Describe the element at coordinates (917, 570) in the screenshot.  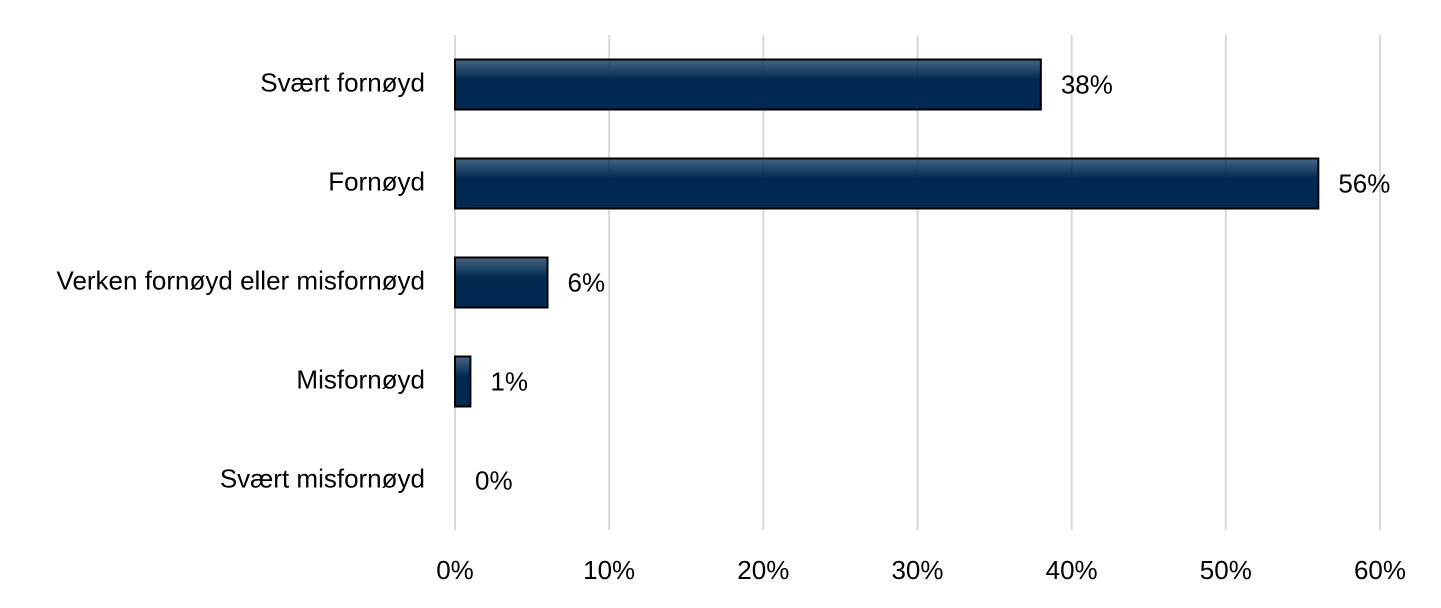
I see `x-tick-label: 30%` at that location.